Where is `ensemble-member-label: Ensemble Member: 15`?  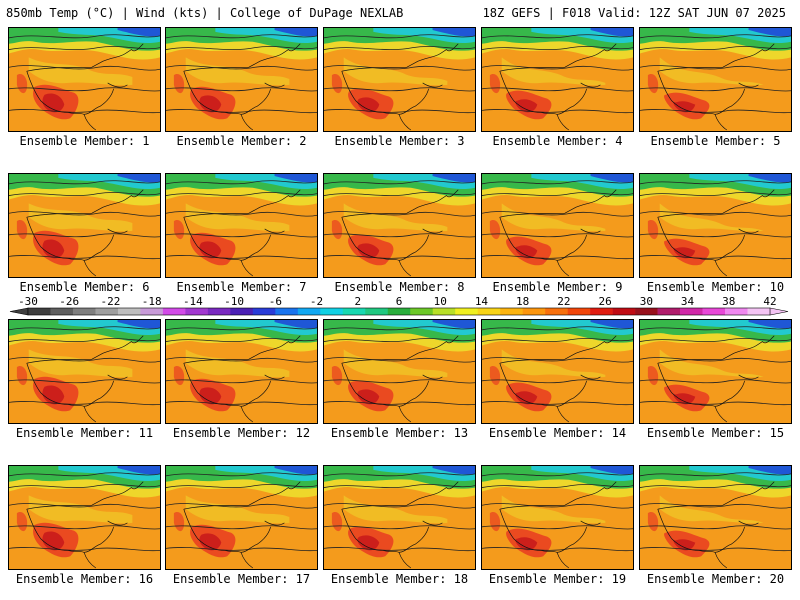
ensemble-member-label: Ensemble Member: 15 is located at coordinates (715, 433).